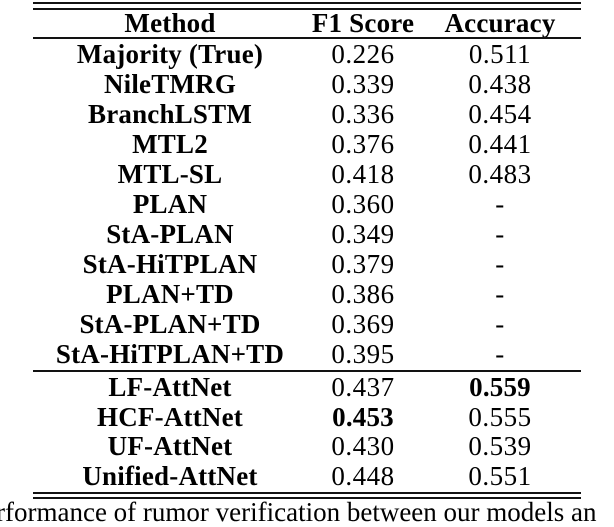 Image resolution: width=614 pixels, height=527 pixels. What do you see at coordinates (500, 446) in the screenshot?
I see `cell-accuracy: 0.539` at bounding box center [500, 446].